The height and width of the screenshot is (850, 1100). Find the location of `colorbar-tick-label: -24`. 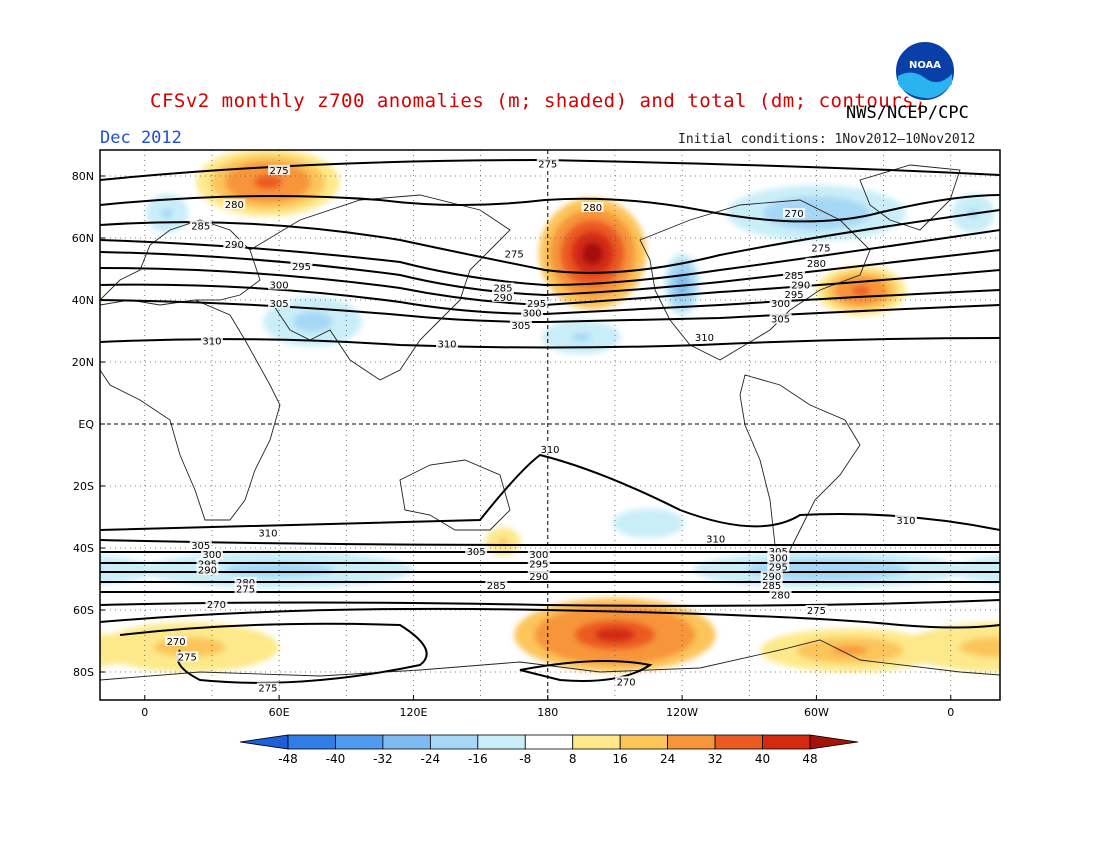

colorbar-tick-label: -24 is located at coordinates (431, 759).